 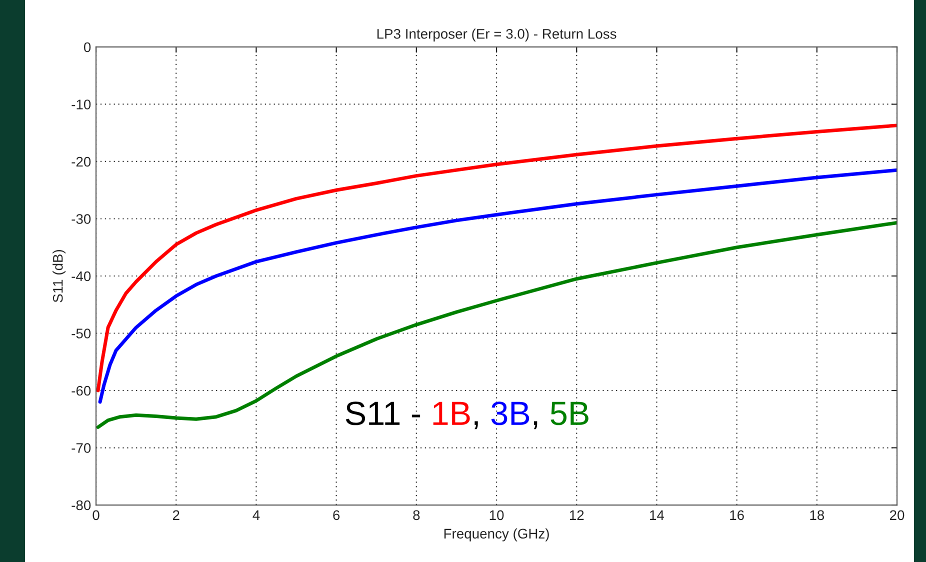 I want to click on text: 3B, so click(x=510, y=414).